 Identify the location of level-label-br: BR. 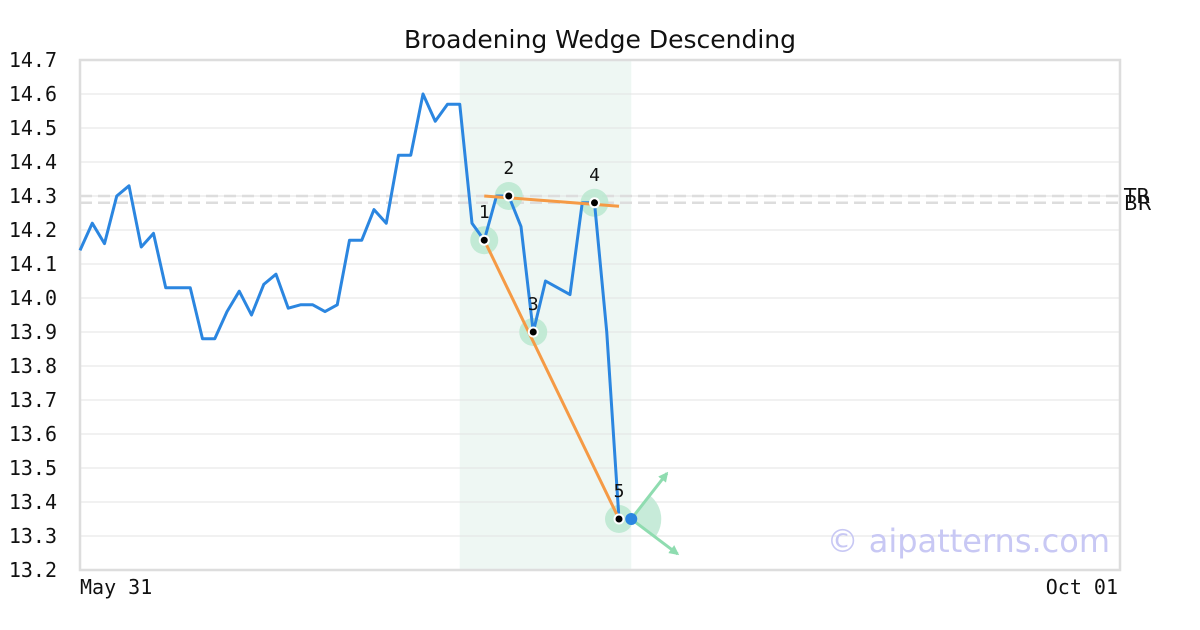
(1138, 203).